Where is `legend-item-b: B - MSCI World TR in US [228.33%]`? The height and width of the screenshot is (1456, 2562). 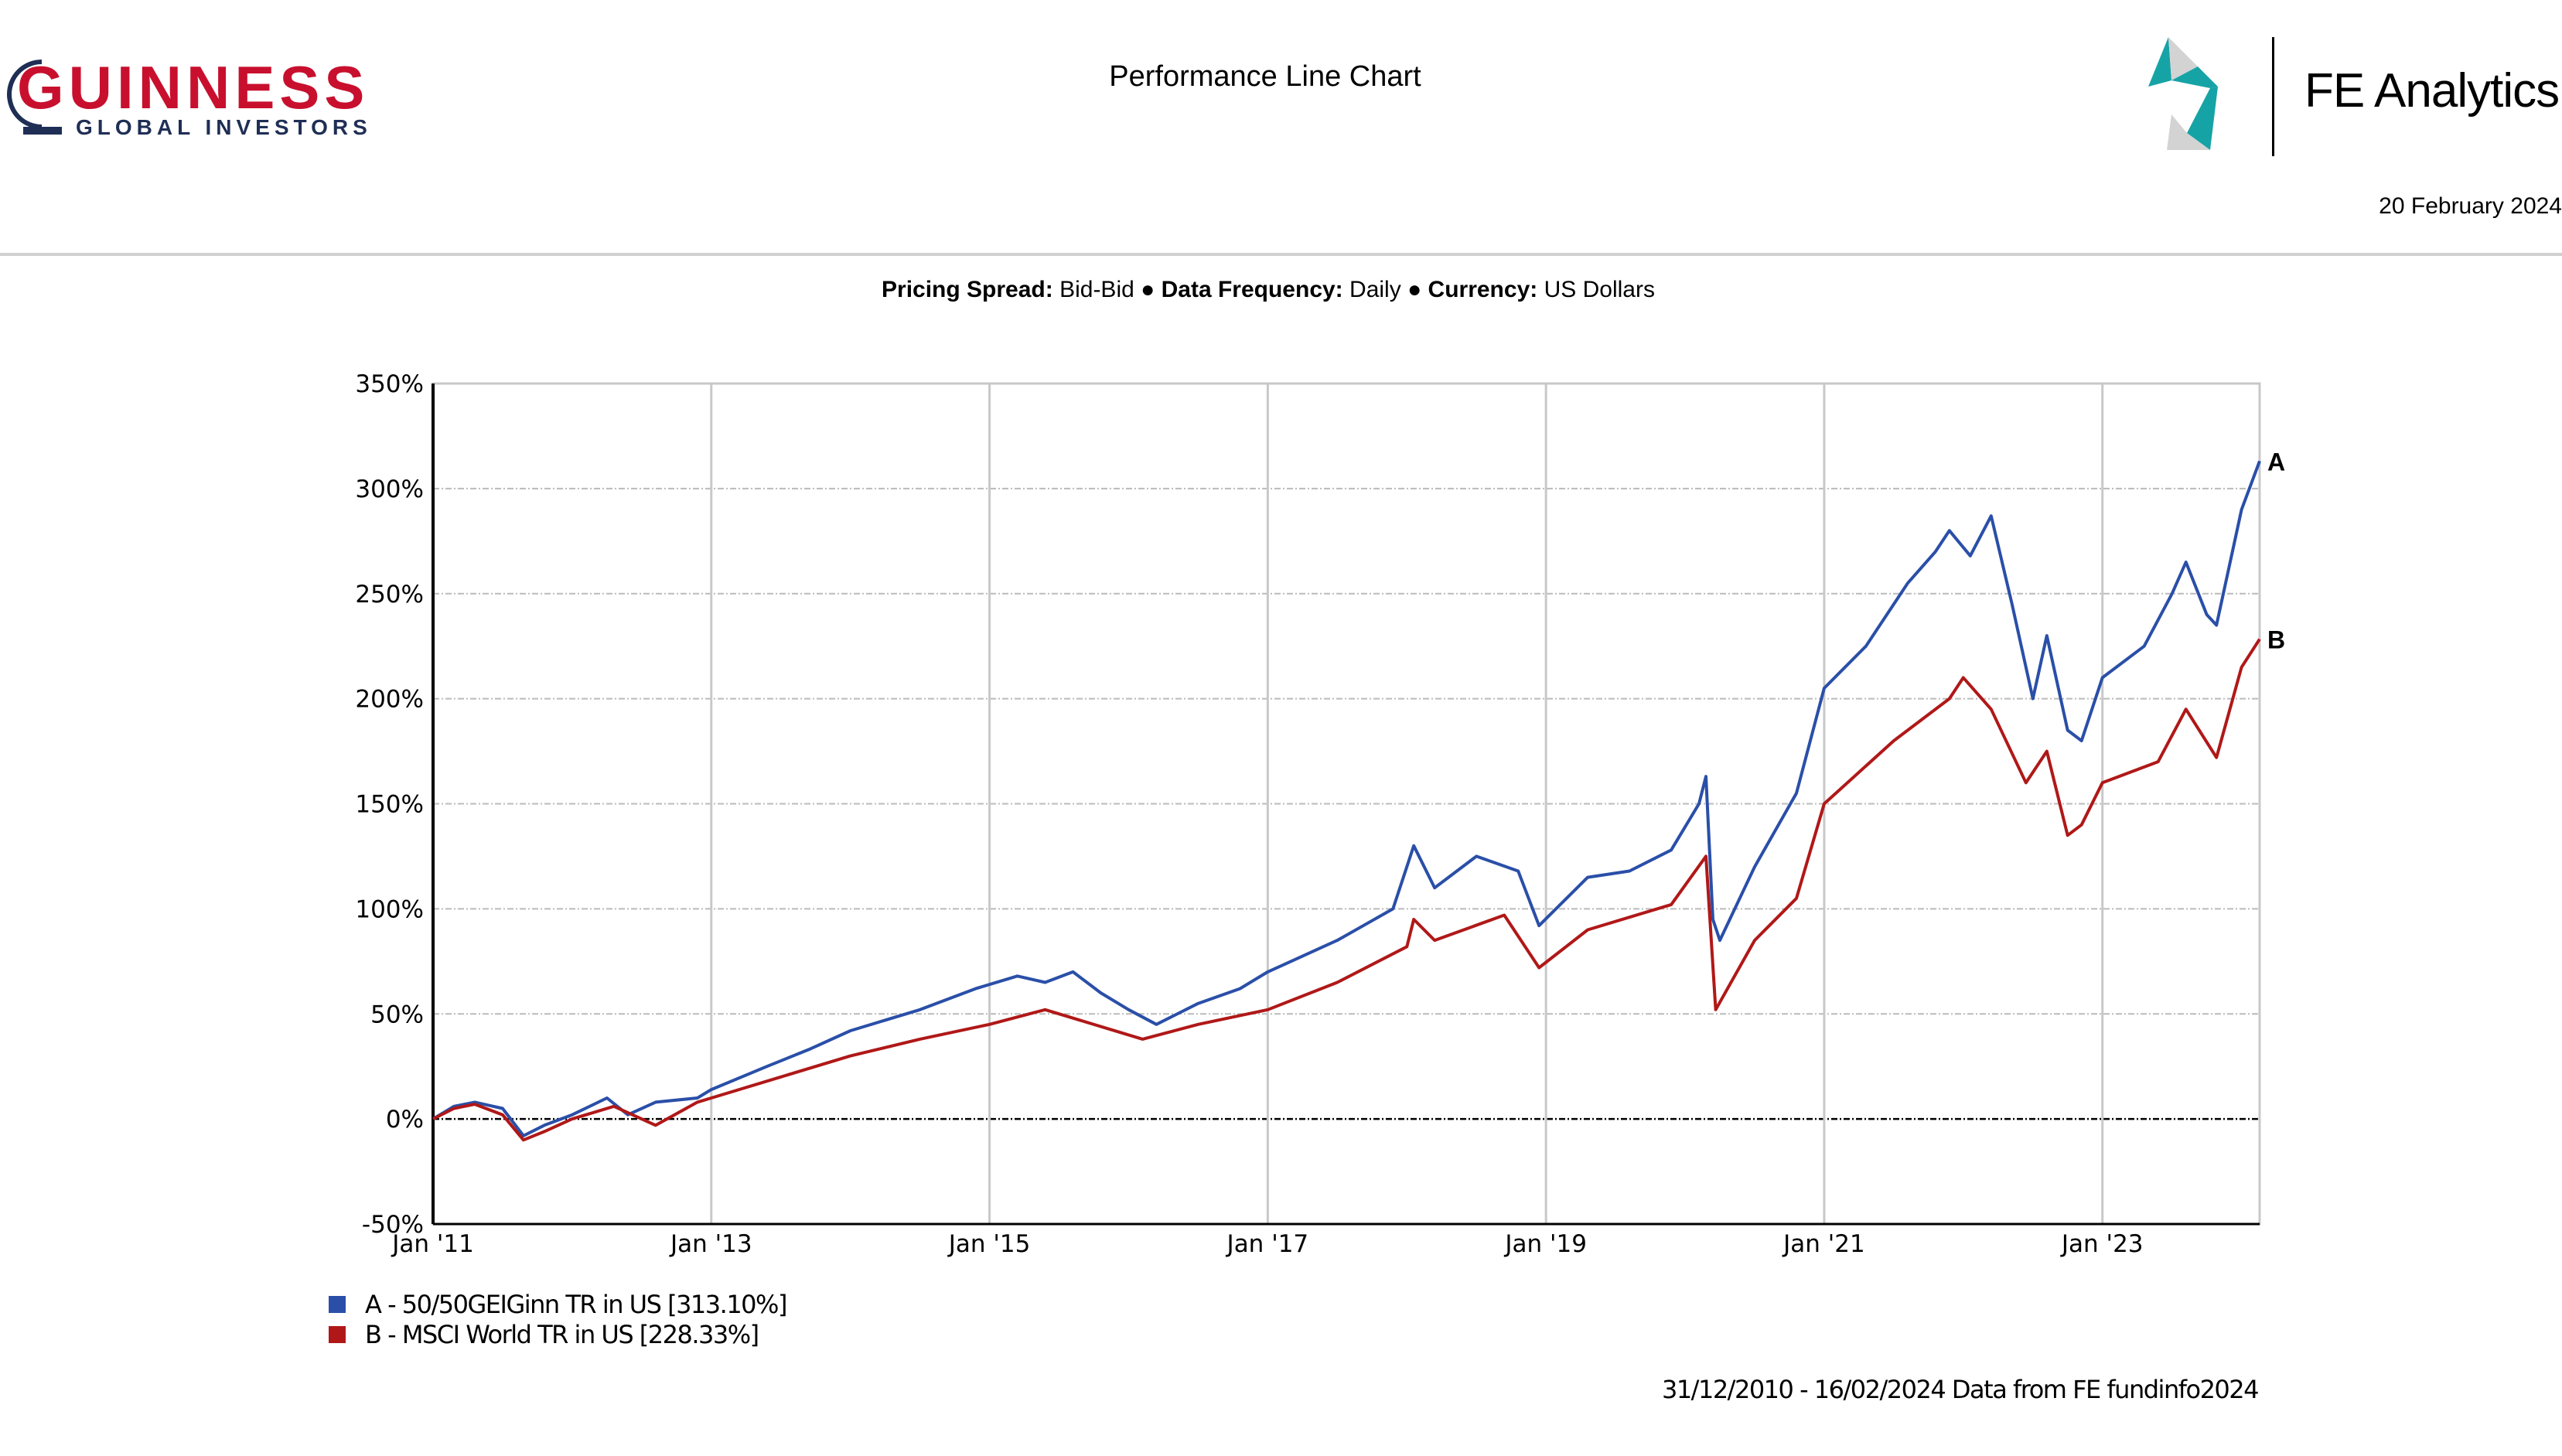 legend-item-b: B - MSCI World TR in US [228.33%] is located at coordinates (544, 1335).